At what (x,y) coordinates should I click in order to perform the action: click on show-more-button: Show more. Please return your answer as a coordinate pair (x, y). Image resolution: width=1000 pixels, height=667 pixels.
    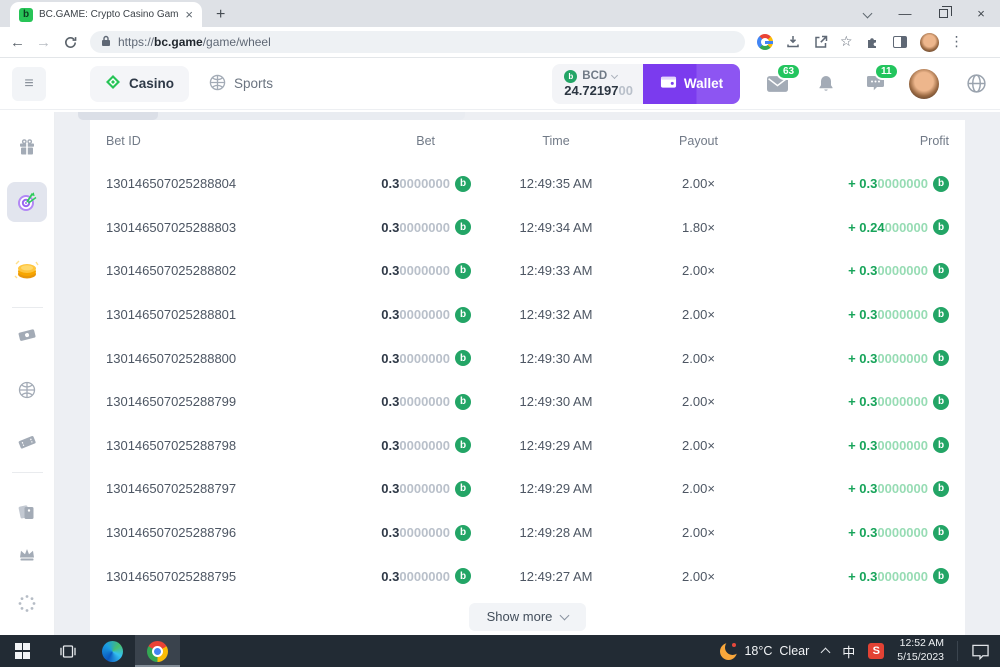
    Looking at the image, I should click on (527, 616).